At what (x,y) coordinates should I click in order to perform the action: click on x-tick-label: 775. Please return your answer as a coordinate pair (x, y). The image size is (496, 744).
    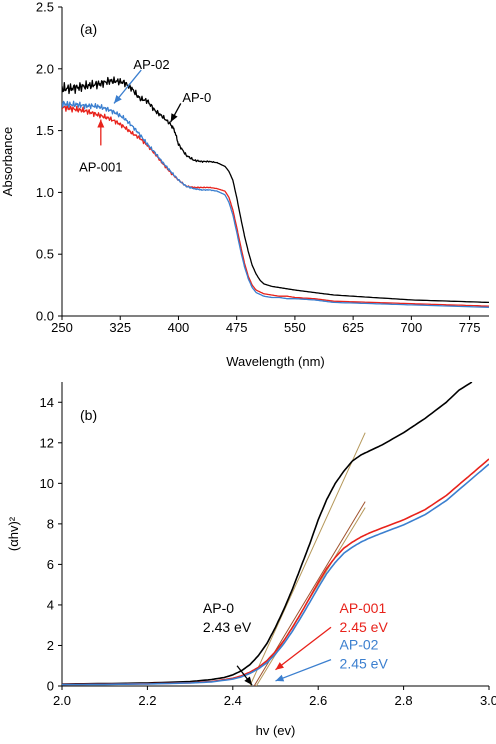
    Looking at the image, I should click on (470, 327).